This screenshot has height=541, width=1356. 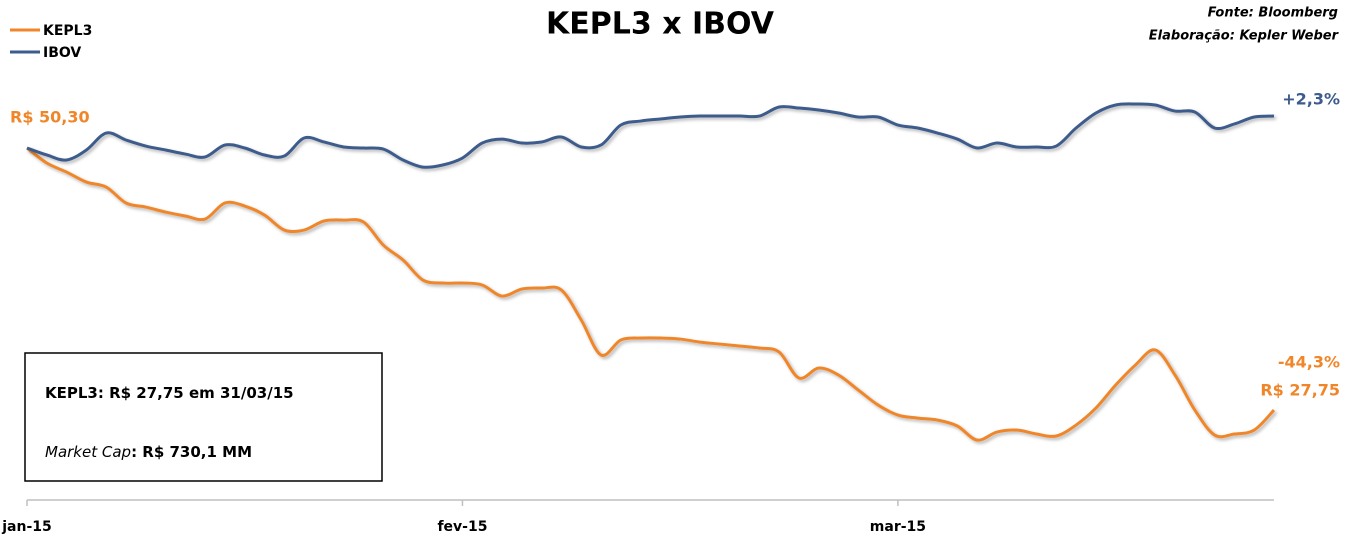 What do you see at coordinates (88, 452) in the screenshot?
I see `info-text: Market Cap` at bounding box center [88, 452].